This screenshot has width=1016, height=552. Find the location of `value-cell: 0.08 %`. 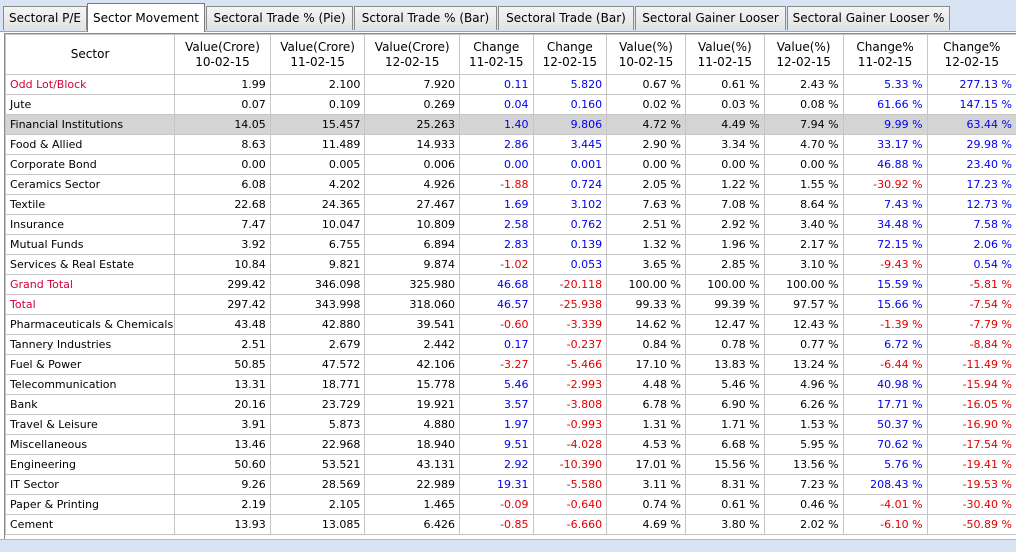

value-cell: 0.08 % is located at coordinates (803, 105).